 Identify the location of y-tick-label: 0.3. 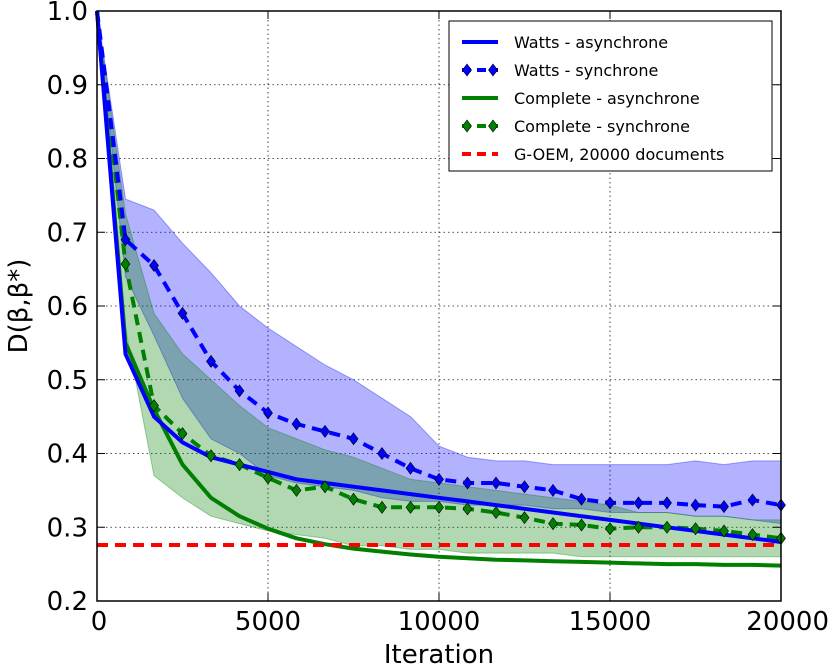
(67, 528).